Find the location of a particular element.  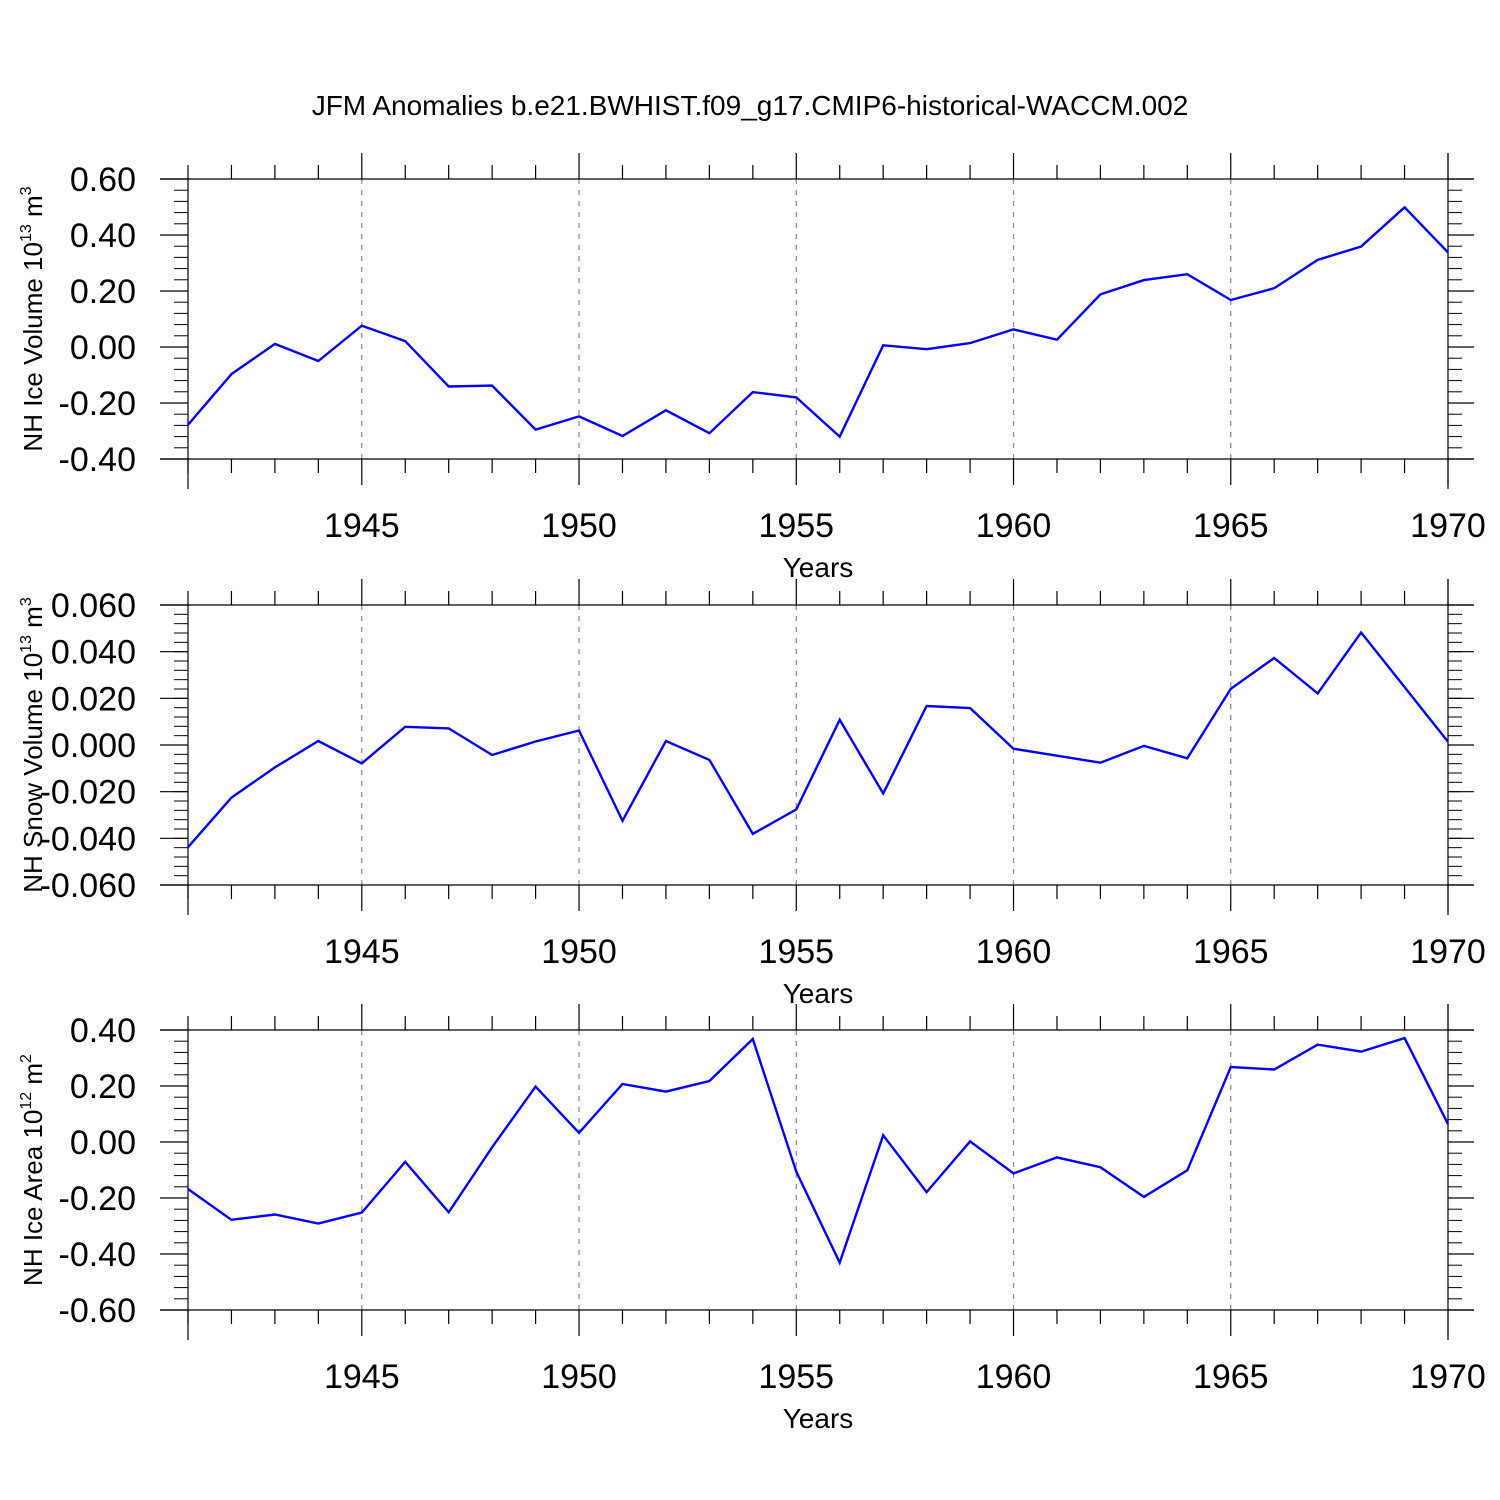

y-tick-label: -0.040 is located at coordinates (88, 839).